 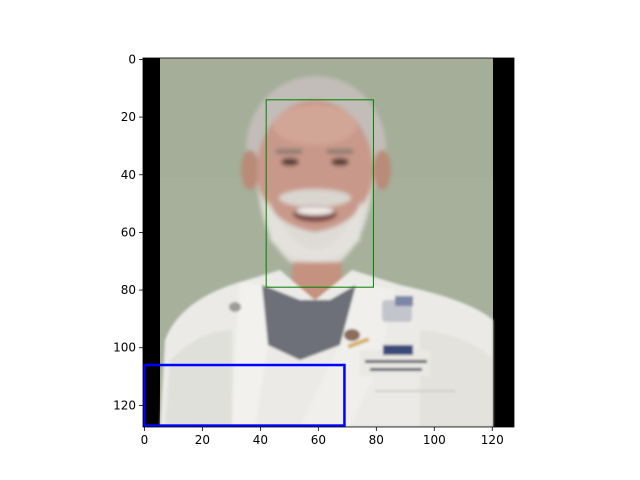 What do you see at coordinates (128, 117) in the screenshot?
I see `y-tick-label: 20` at bounding box center [128, 117].